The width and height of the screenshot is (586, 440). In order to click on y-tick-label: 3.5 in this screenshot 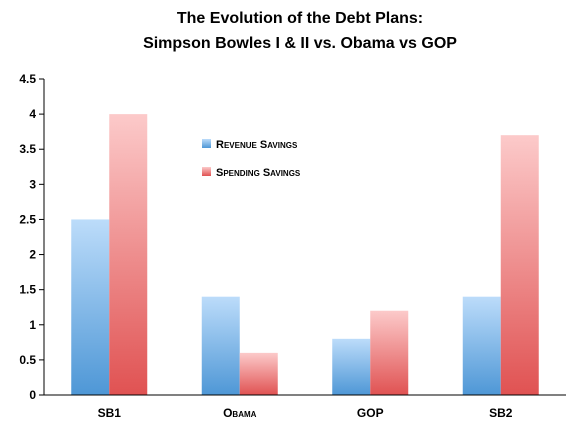, I will do `click(27, 149)`.